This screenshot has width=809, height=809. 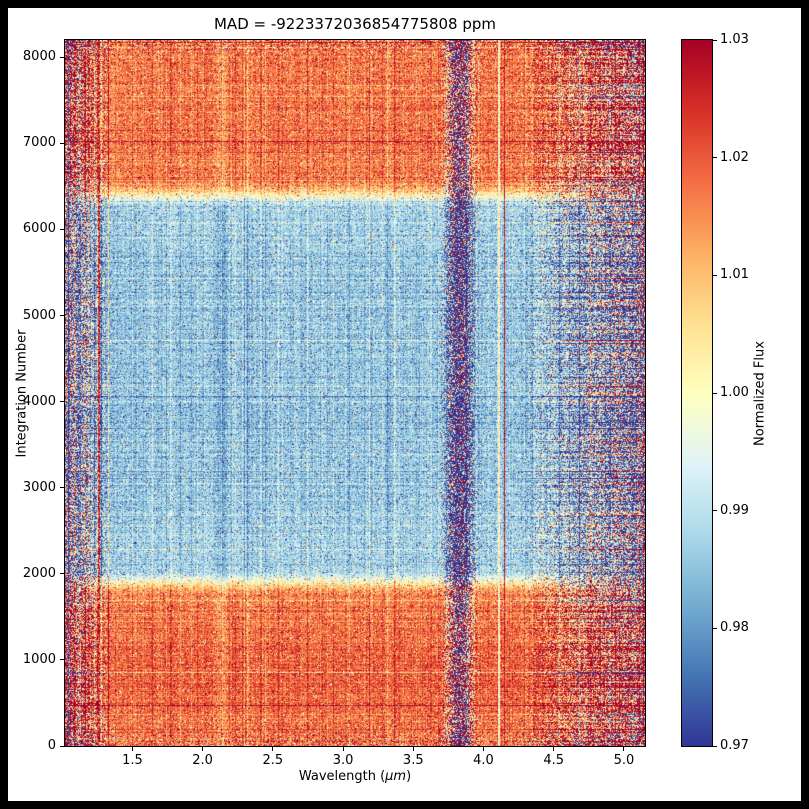 I want to click on colorbar-tick-label: 1.01, so click(x=734, y=275).